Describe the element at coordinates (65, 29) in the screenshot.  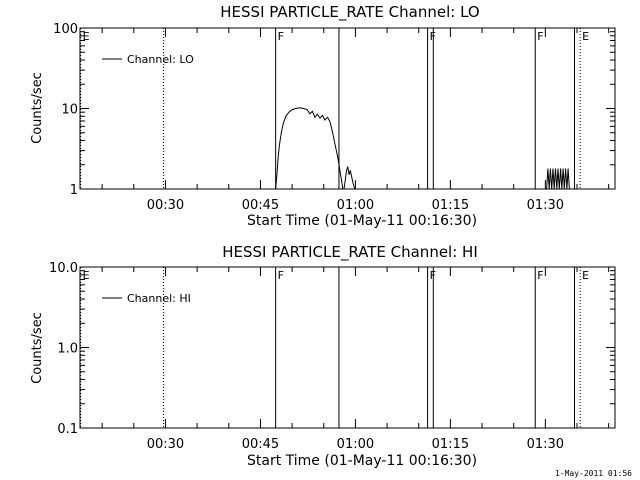
I see `y-tick-label: 100` at that location.